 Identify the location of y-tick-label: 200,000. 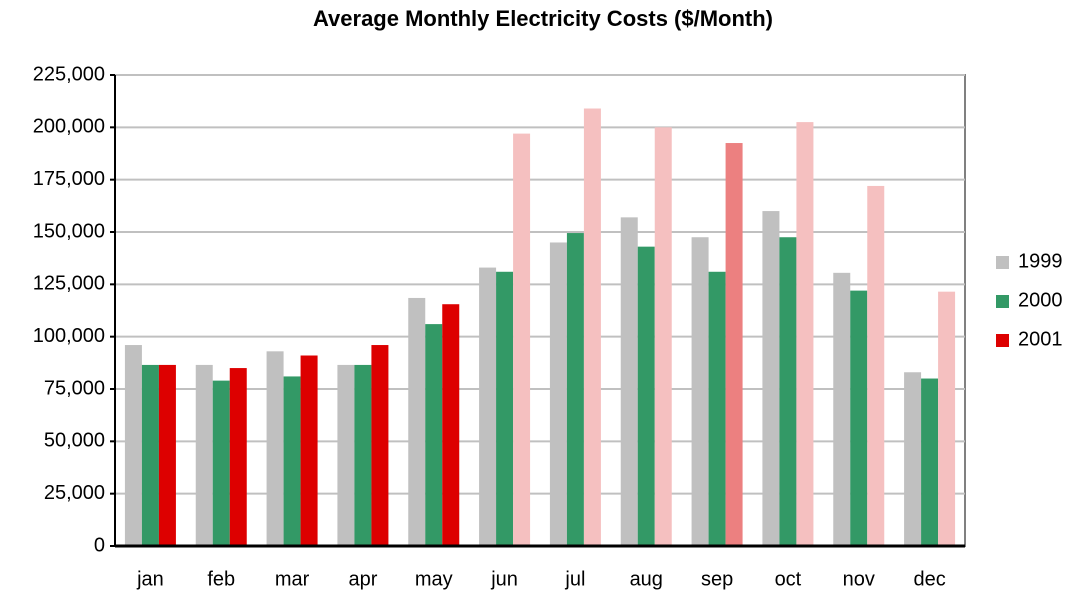
(69, 127).